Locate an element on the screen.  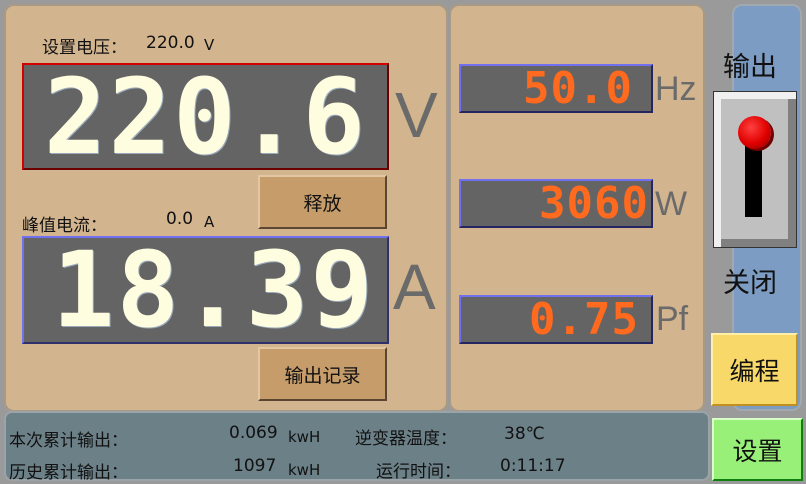
runtime-value: 0:11:17 is located at coordinates (533, 466).